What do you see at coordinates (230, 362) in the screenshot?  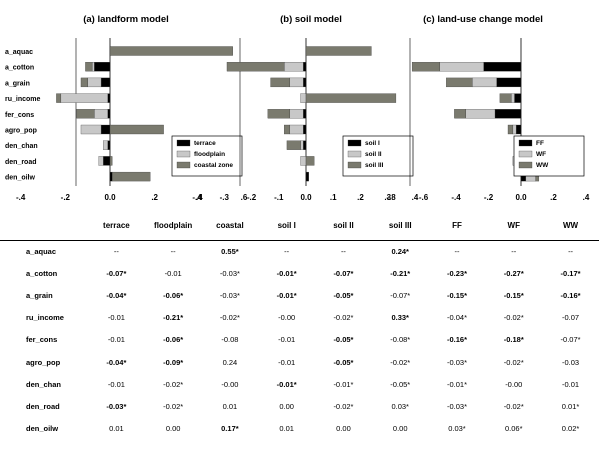 I see `table-cell: 0.24` at bounding box center [230, 362].